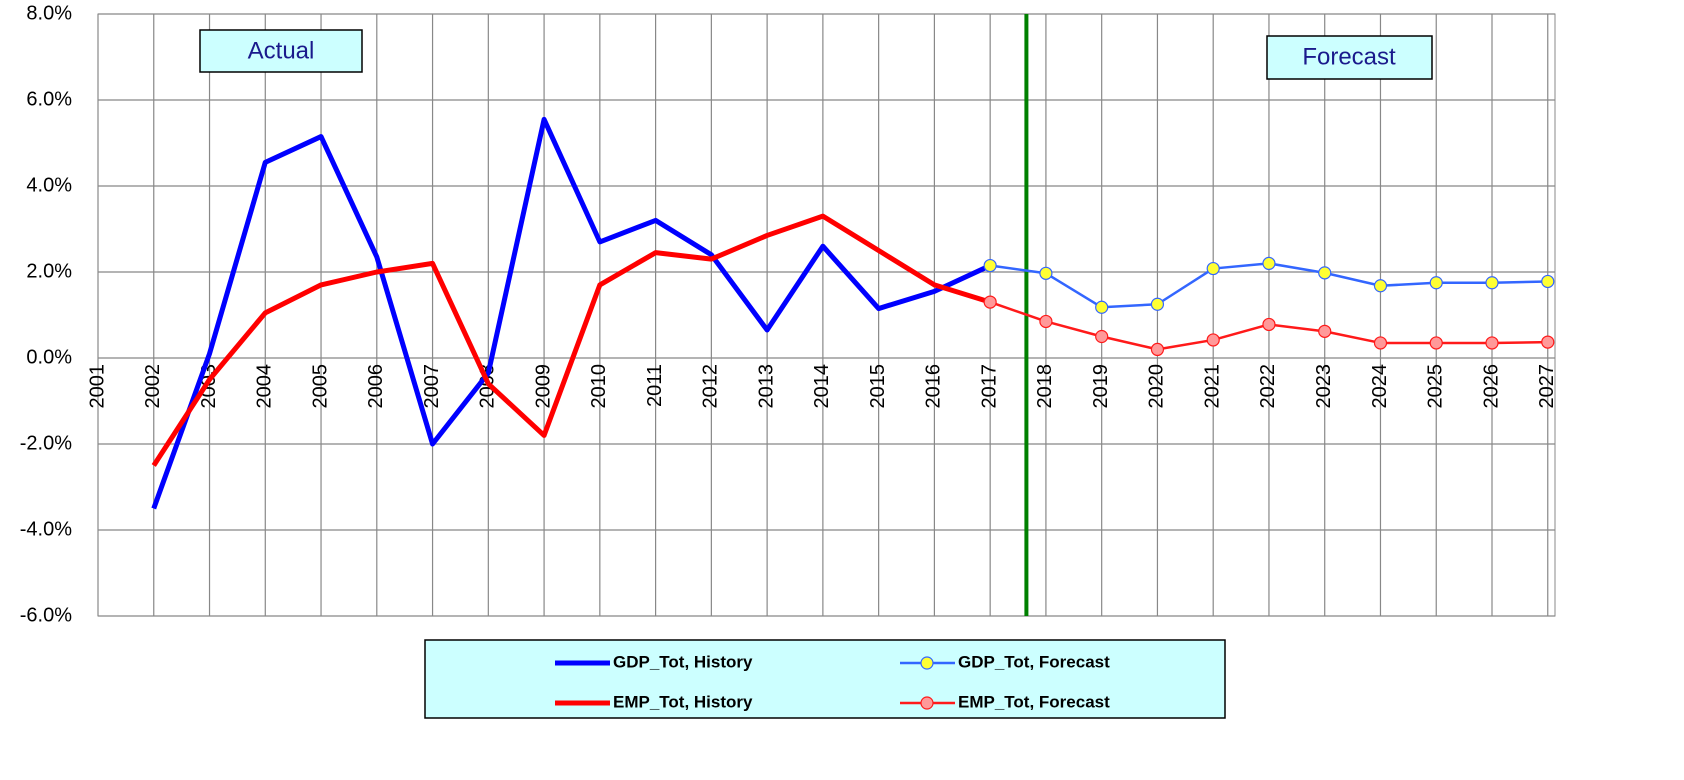 The height and width of the screenshot is (780, 1684). What do you see at coordinates (49, 99) in the screenshot?
I see `y-tick-label: 6.0%` at bounding box center [49, 99].